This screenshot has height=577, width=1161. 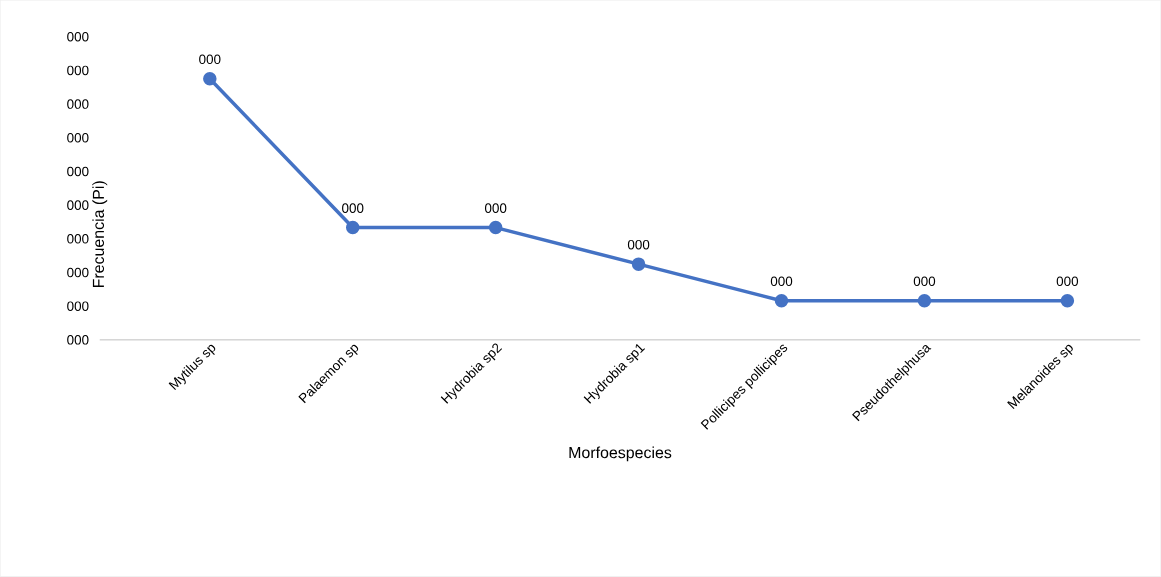 I want to click on y-axis-title: Frecuencia (Pi), so click(x=100, y=234).